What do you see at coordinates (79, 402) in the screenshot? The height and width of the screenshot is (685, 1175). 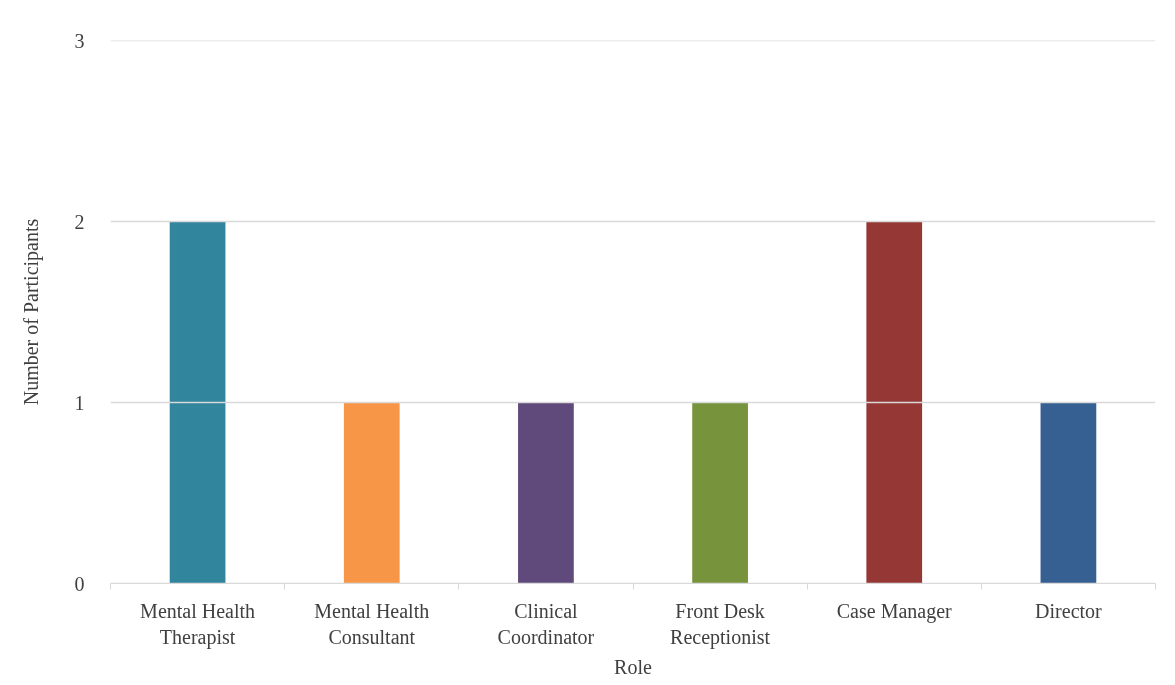 I see `y-tick-label: 1` at bounding box center [79, 402].